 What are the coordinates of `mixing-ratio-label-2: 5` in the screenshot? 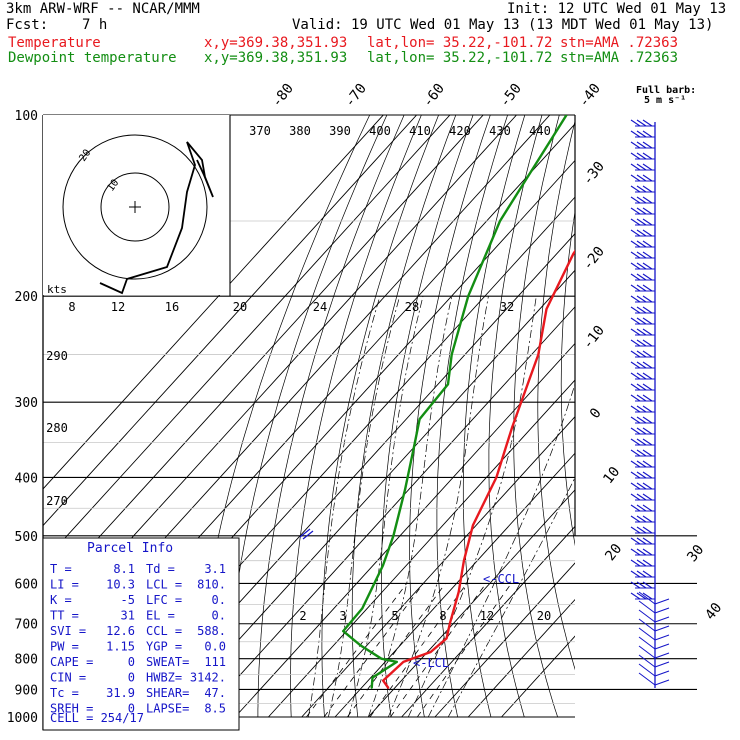 It's located at (394, 616).